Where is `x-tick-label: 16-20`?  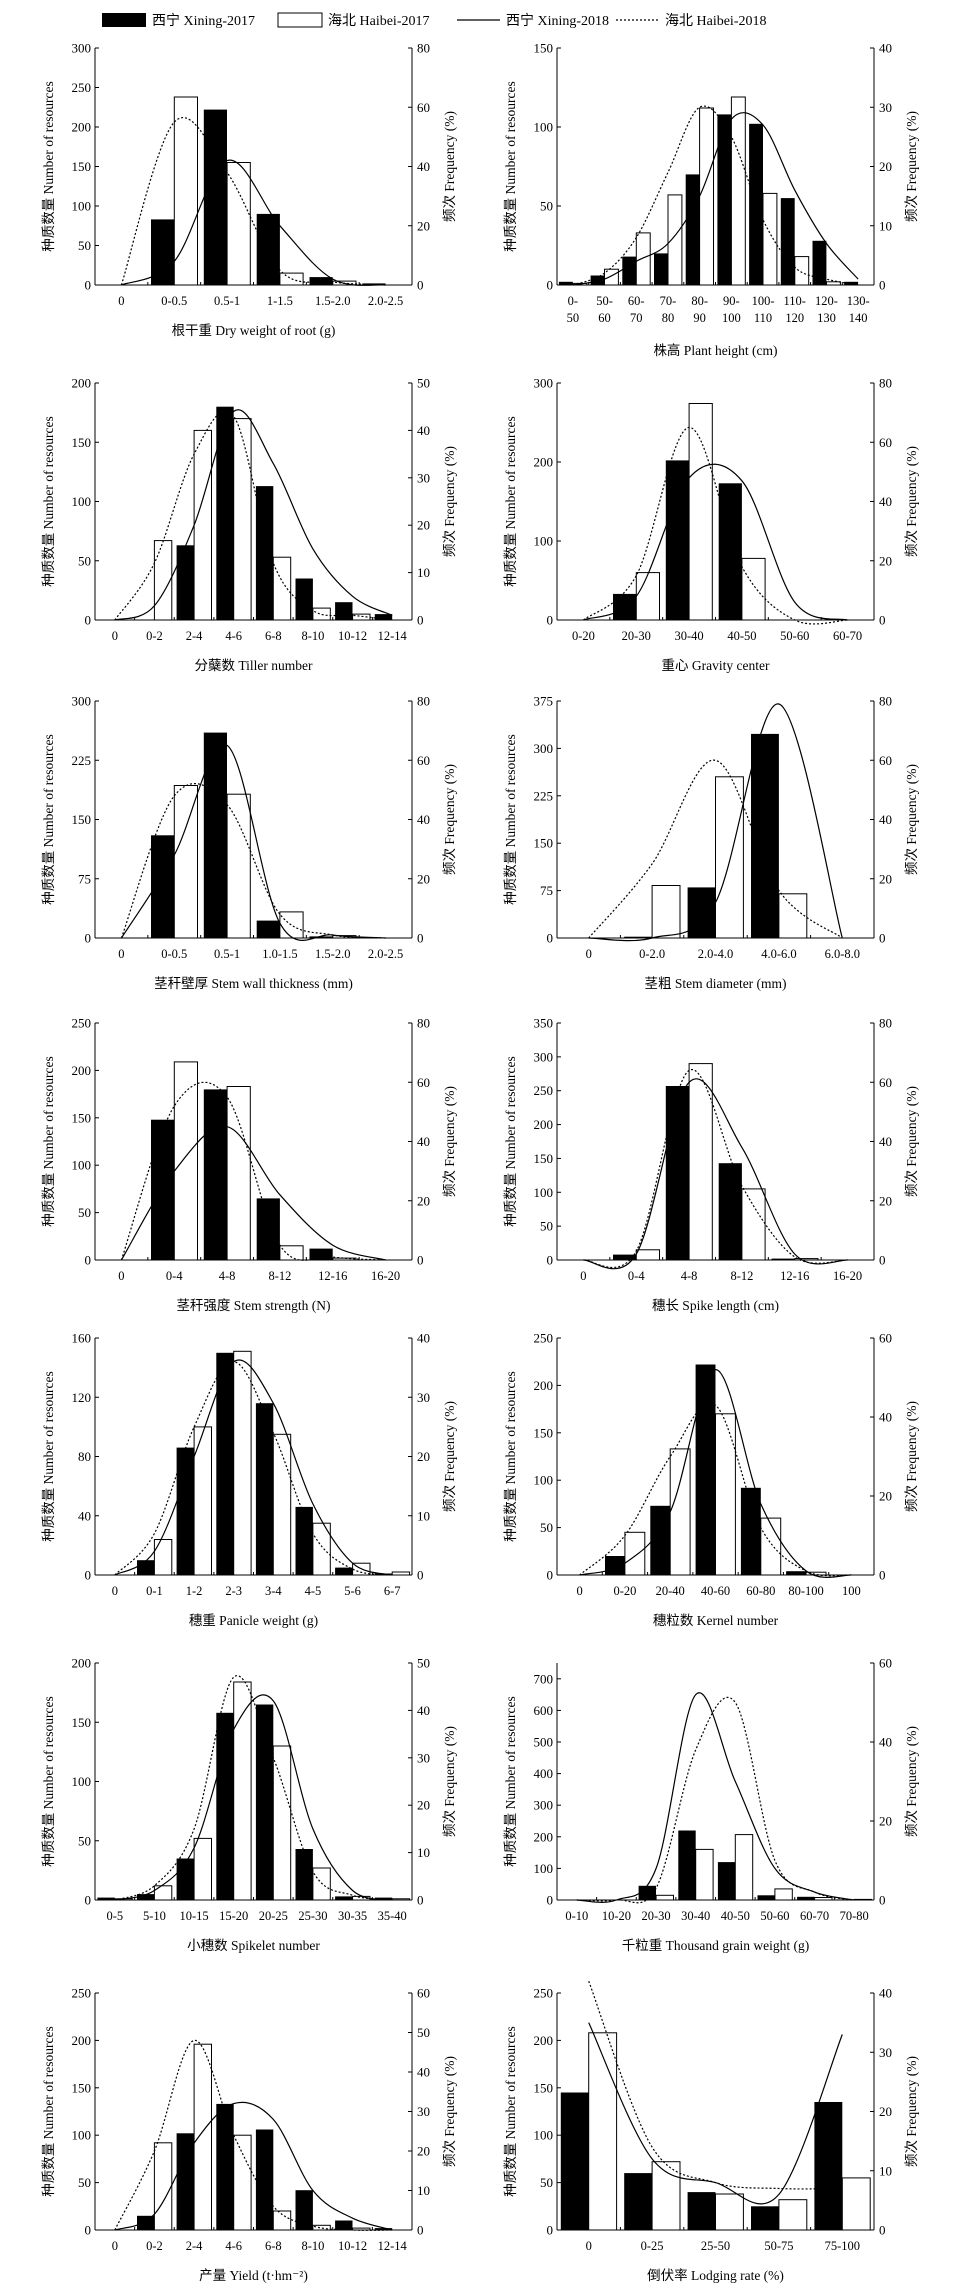
x-tick-label: 16-20 is located at coordinates (385, 1276).